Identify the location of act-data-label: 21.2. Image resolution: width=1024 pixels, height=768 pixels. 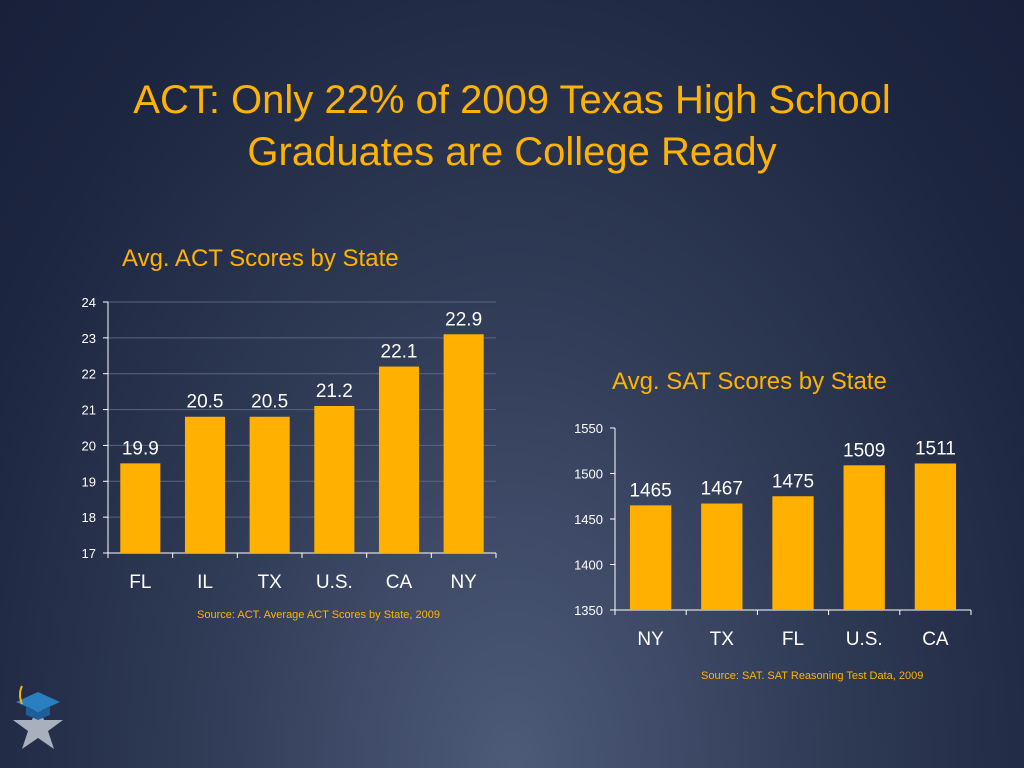
(334, 391).